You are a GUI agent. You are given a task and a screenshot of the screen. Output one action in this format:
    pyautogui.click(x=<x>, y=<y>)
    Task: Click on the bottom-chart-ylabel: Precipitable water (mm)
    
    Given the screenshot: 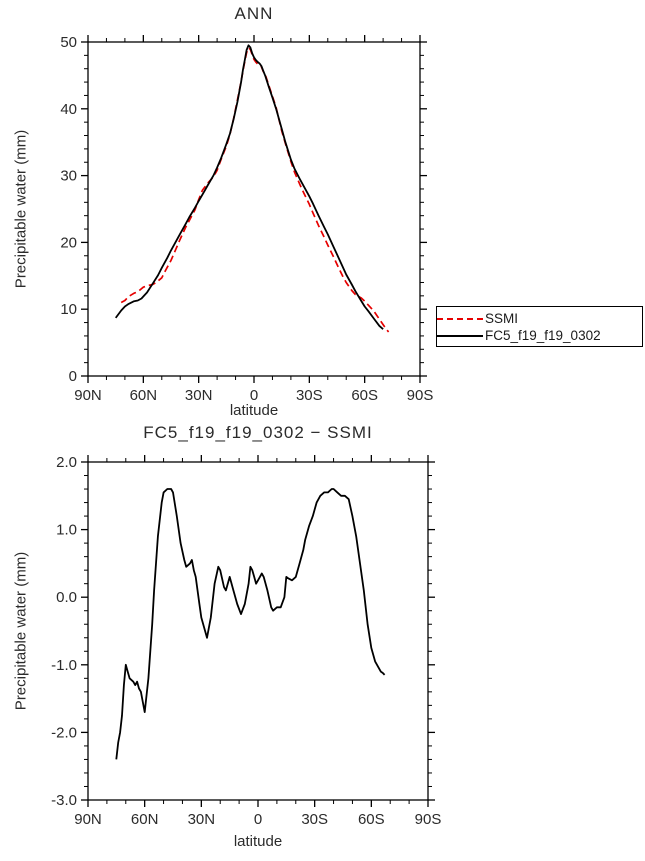 What is the action you would take?
    pyautogui.click(x=21, y=631)
    